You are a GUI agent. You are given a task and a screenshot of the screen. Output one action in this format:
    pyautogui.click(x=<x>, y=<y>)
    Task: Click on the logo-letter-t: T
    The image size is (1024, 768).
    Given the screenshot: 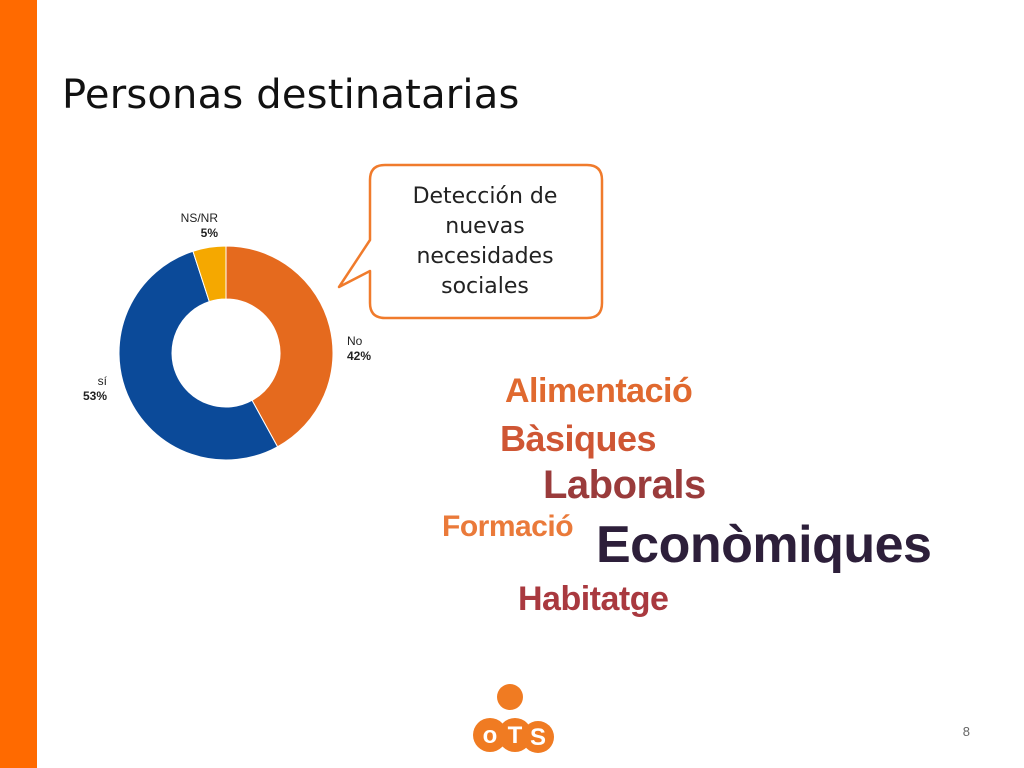 What is the action you would take?
    pyautogui.click(x=515, y=735)
    